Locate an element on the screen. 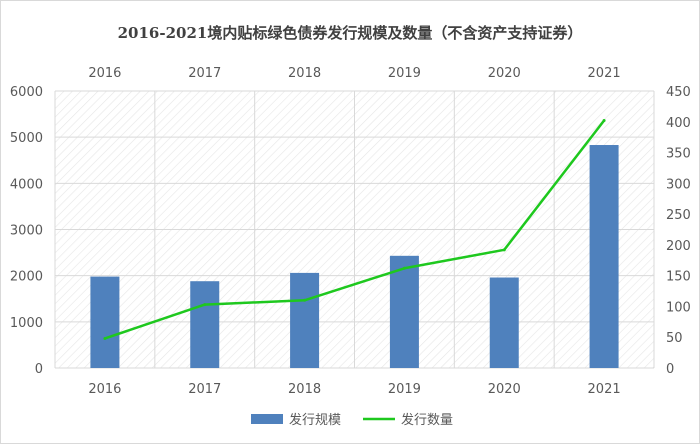 The height and width of the screenshot is (444, 700). chart-title: 2016-2021境内贴标绿色债券发行规模及数量（不含资产支持证券） is located at coordinates (350, 33).